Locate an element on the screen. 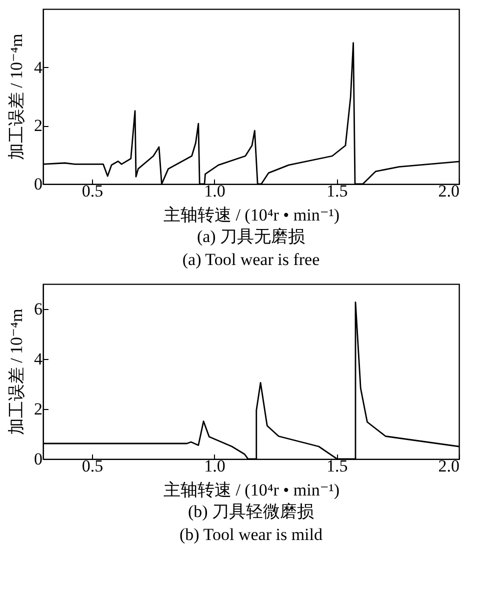 The height and width of the screenshot is (601, 494). text: (b) Tool wear is mild is located at coordinates (251, 534).